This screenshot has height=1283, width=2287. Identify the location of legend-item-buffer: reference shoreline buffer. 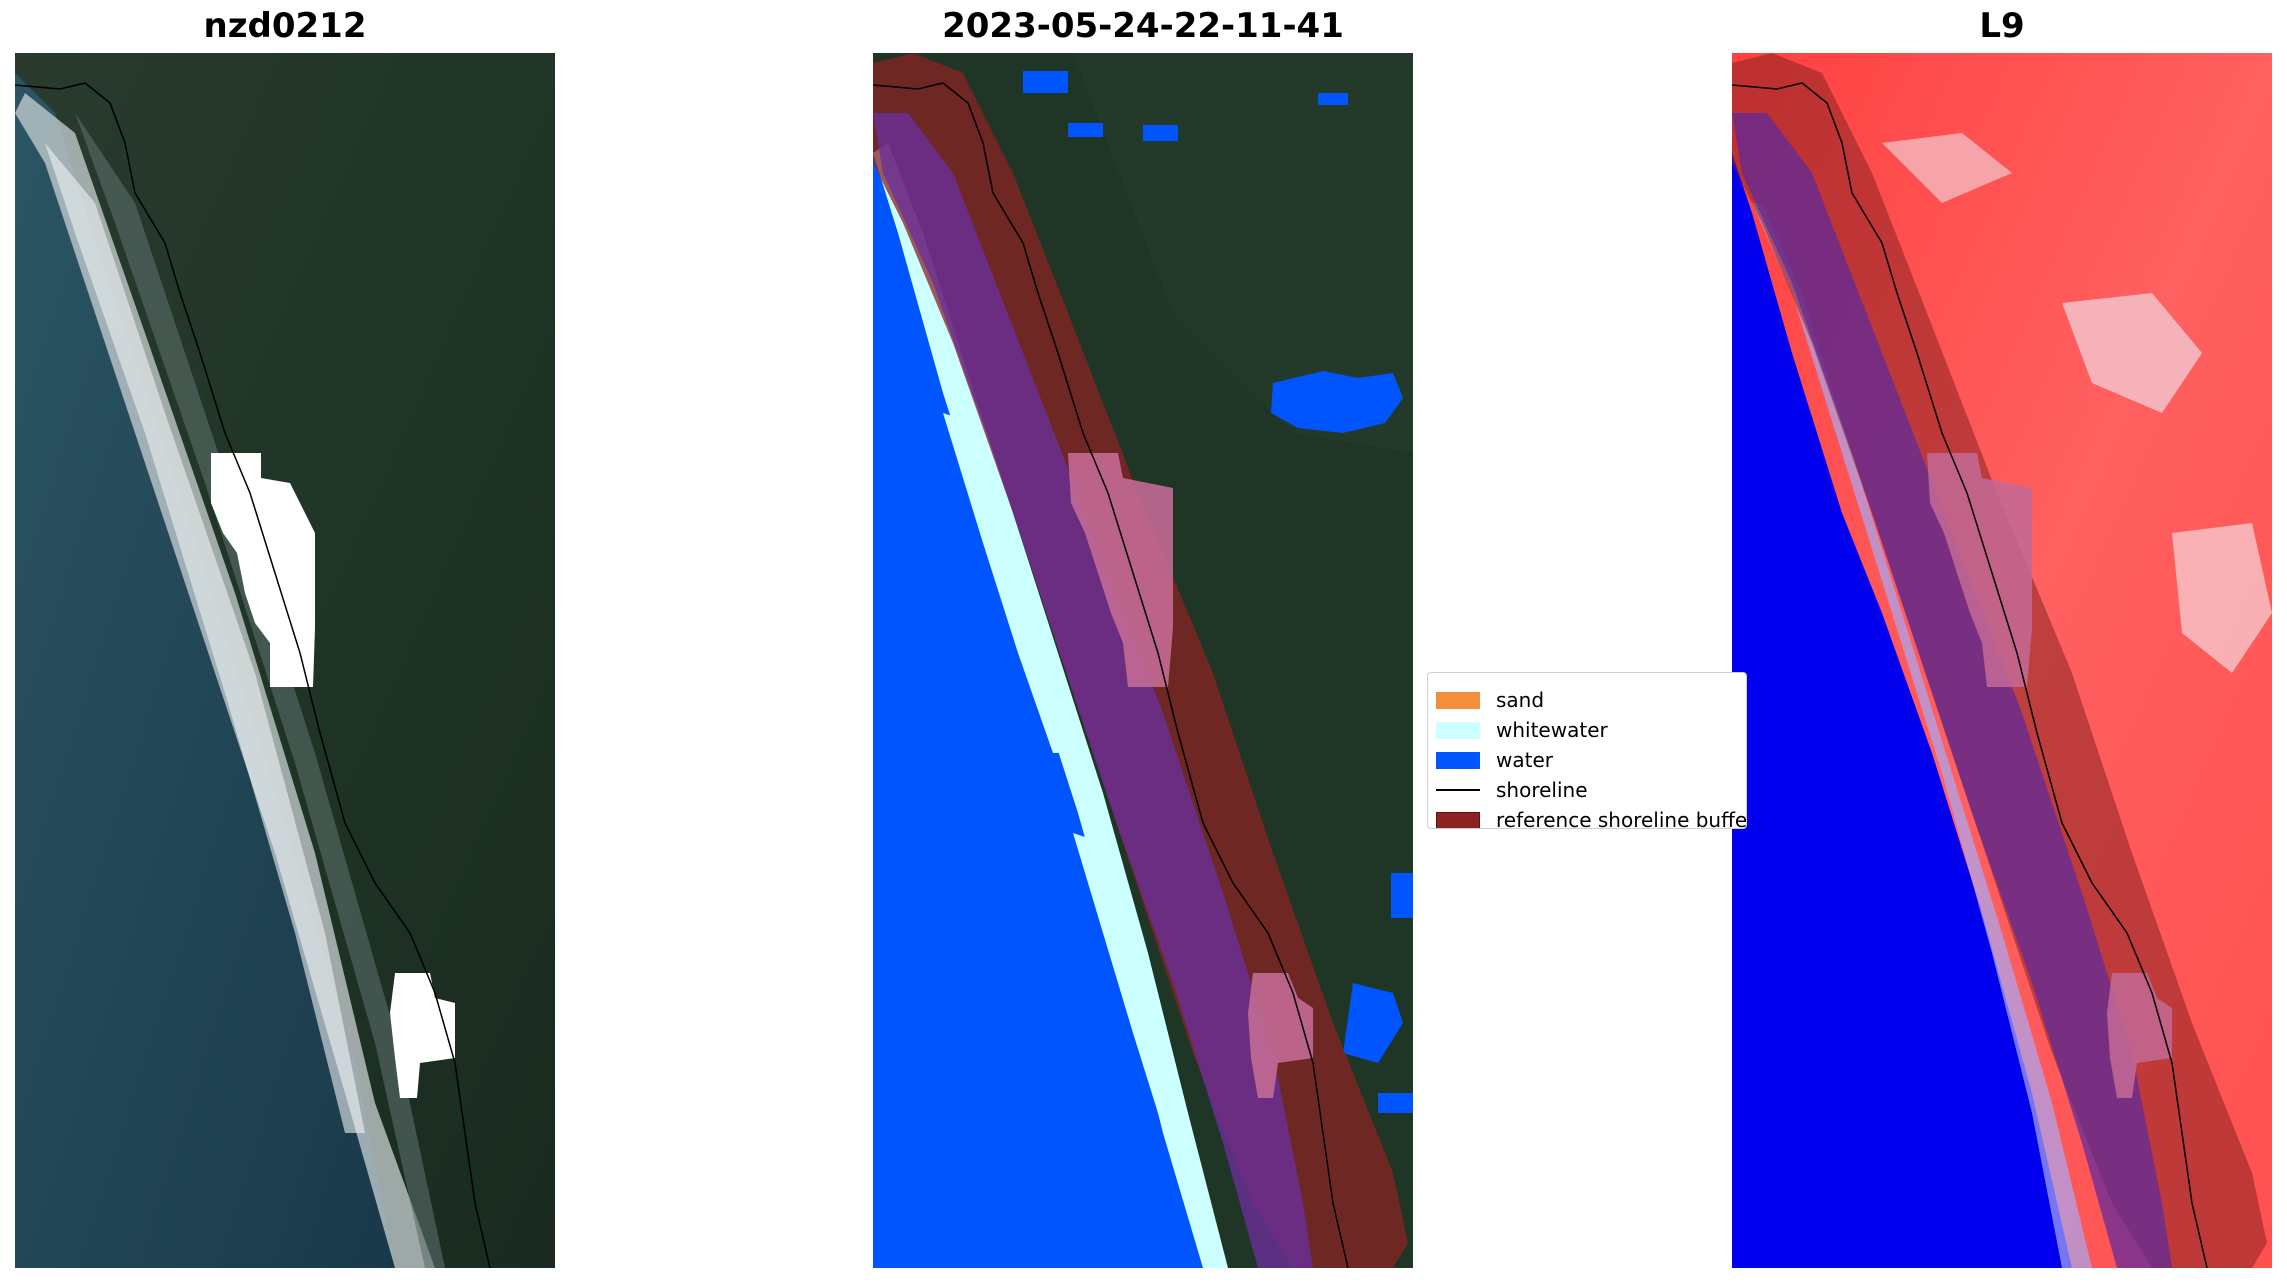
(1591, 818).